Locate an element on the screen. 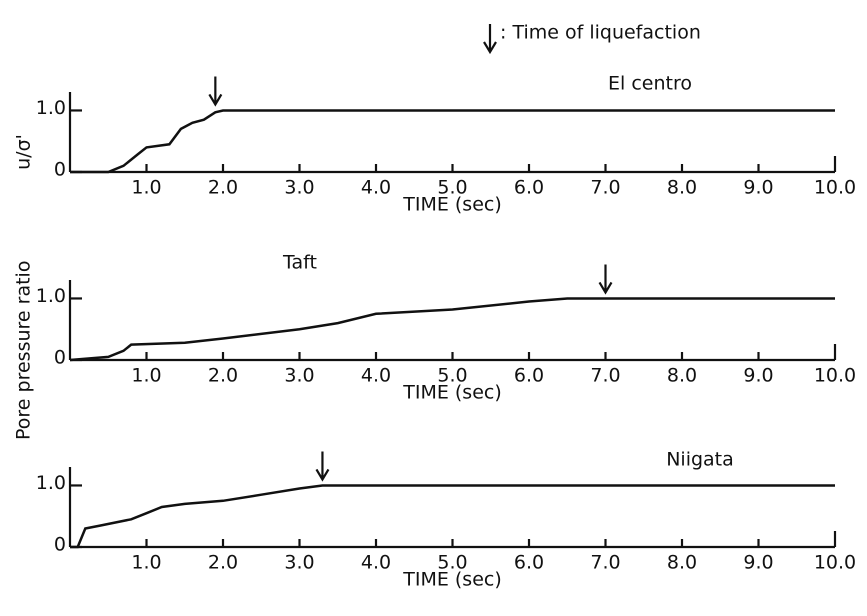 The width and height of the screenshot is (867, 616). series-name: Niigata is located at coordinates (700, 460).